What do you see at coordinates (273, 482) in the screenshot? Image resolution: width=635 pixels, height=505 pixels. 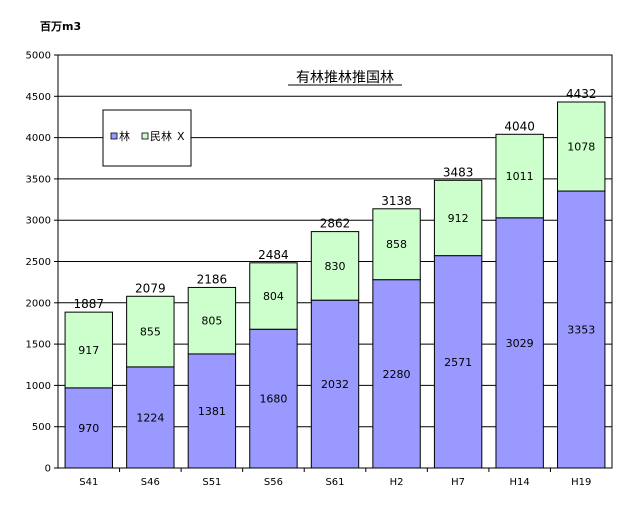 I see `x-tick-label: S56` at bounding box center [273, 482].